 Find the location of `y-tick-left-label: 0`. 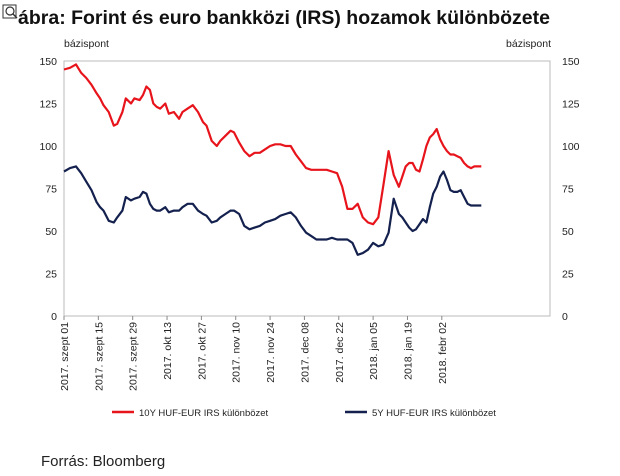

y-tick-left-label: 0 is located at coordinates (54, 317).